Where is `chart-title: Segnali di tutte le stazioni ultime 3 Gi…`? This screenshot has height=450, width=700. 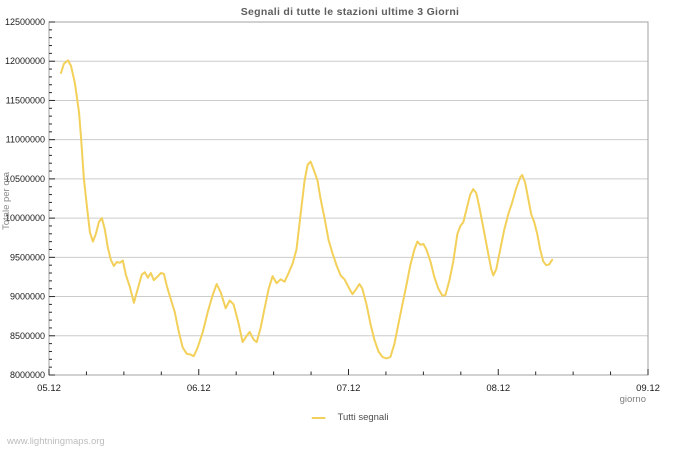 chart-title: Segnali di tutte le stazioni ultime 3 Gi… is located at coordinates (350, 12).